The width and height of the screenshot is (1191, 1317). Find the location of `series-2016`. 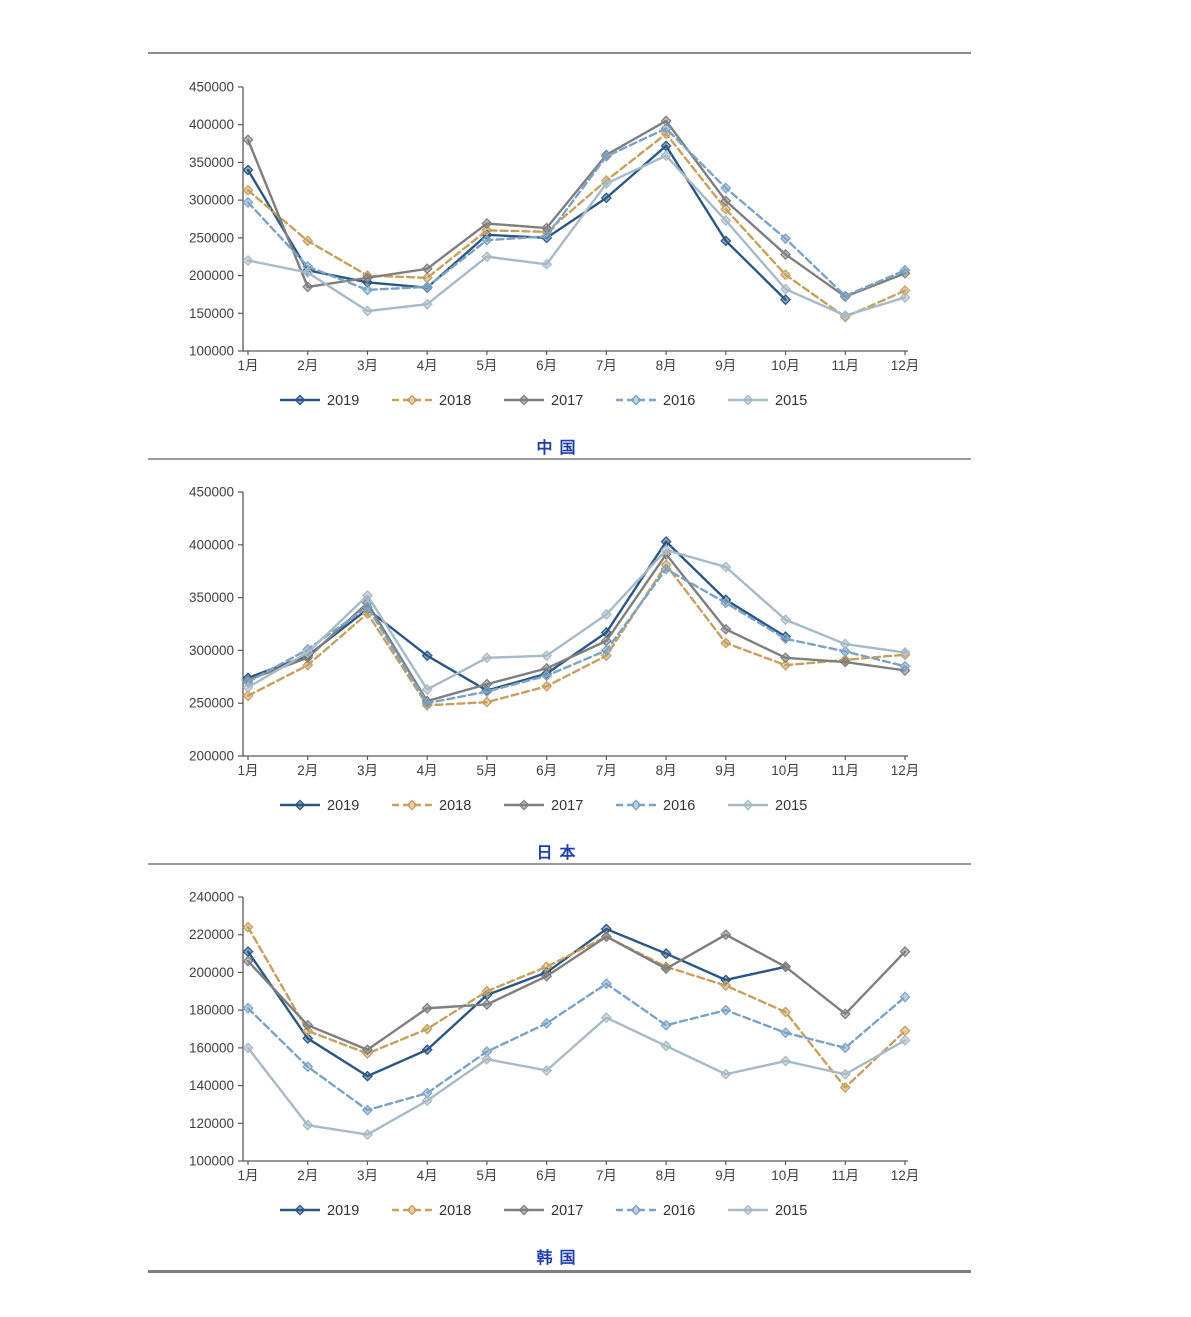

series-2016 is located at coordinates (576, 1047).